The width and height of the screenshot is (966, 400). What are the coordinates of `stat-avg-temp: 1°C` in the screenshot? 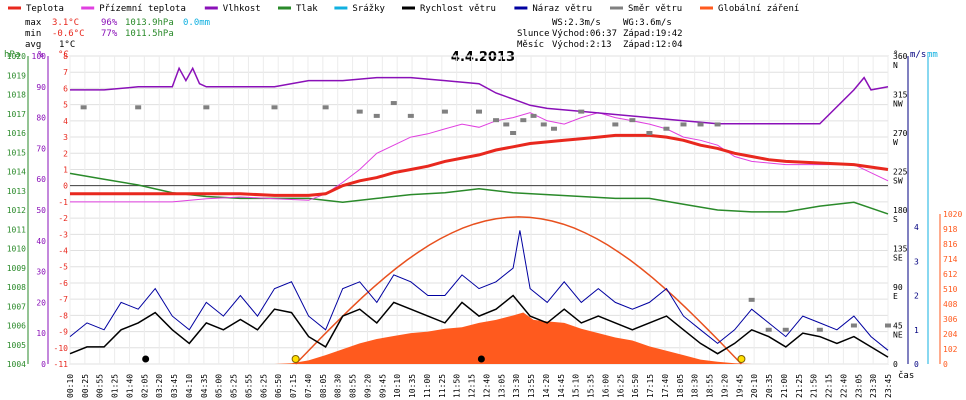 It's located at (67, 45).